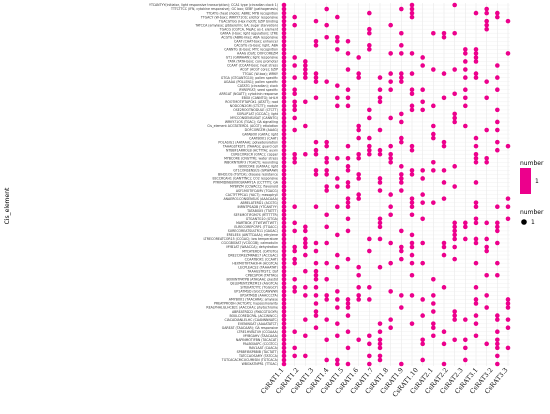 The width and height of the screenshot is (550, 414). Describe the element at coordinates (250, 199) in the screenshot. I see `y-tick-label: ANAERO1CONSENSUS (AAACAAA)` at that location.